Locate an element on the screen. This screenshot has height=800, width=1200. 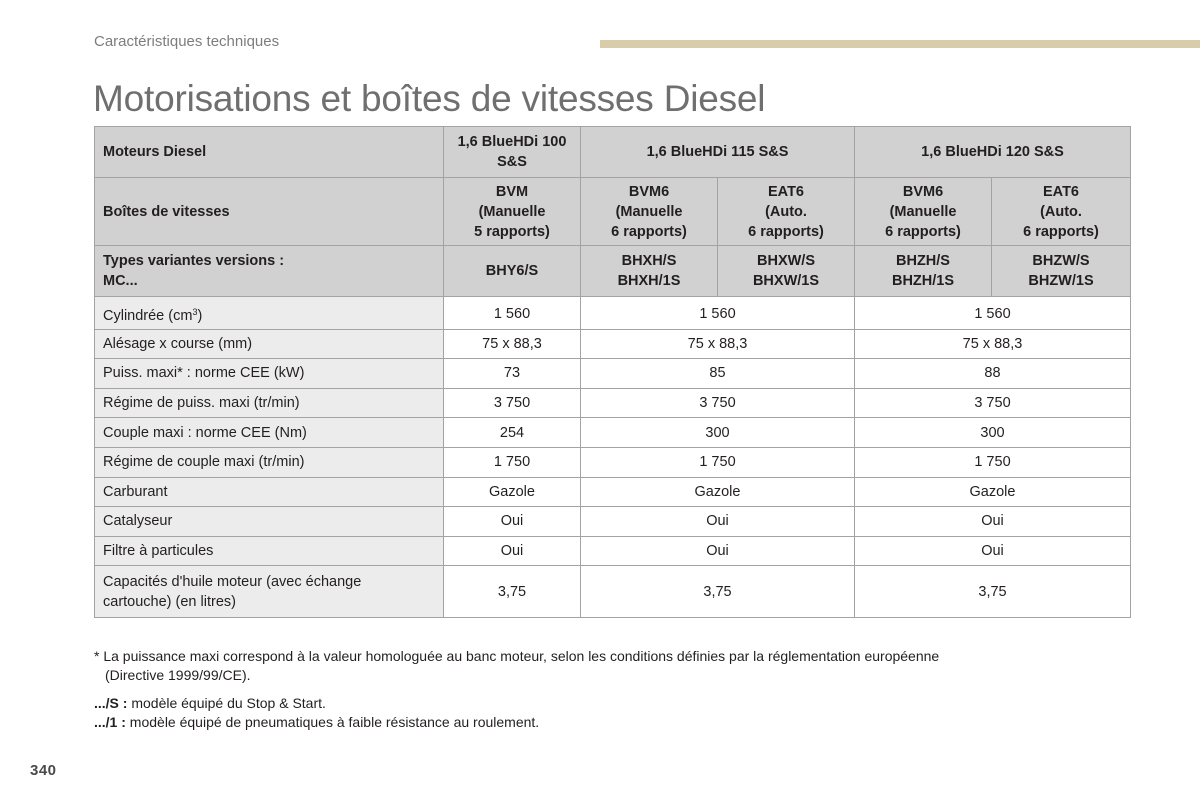
variant-cell: BHXH/S BHXH/1S is located at coordinates (649, 271).